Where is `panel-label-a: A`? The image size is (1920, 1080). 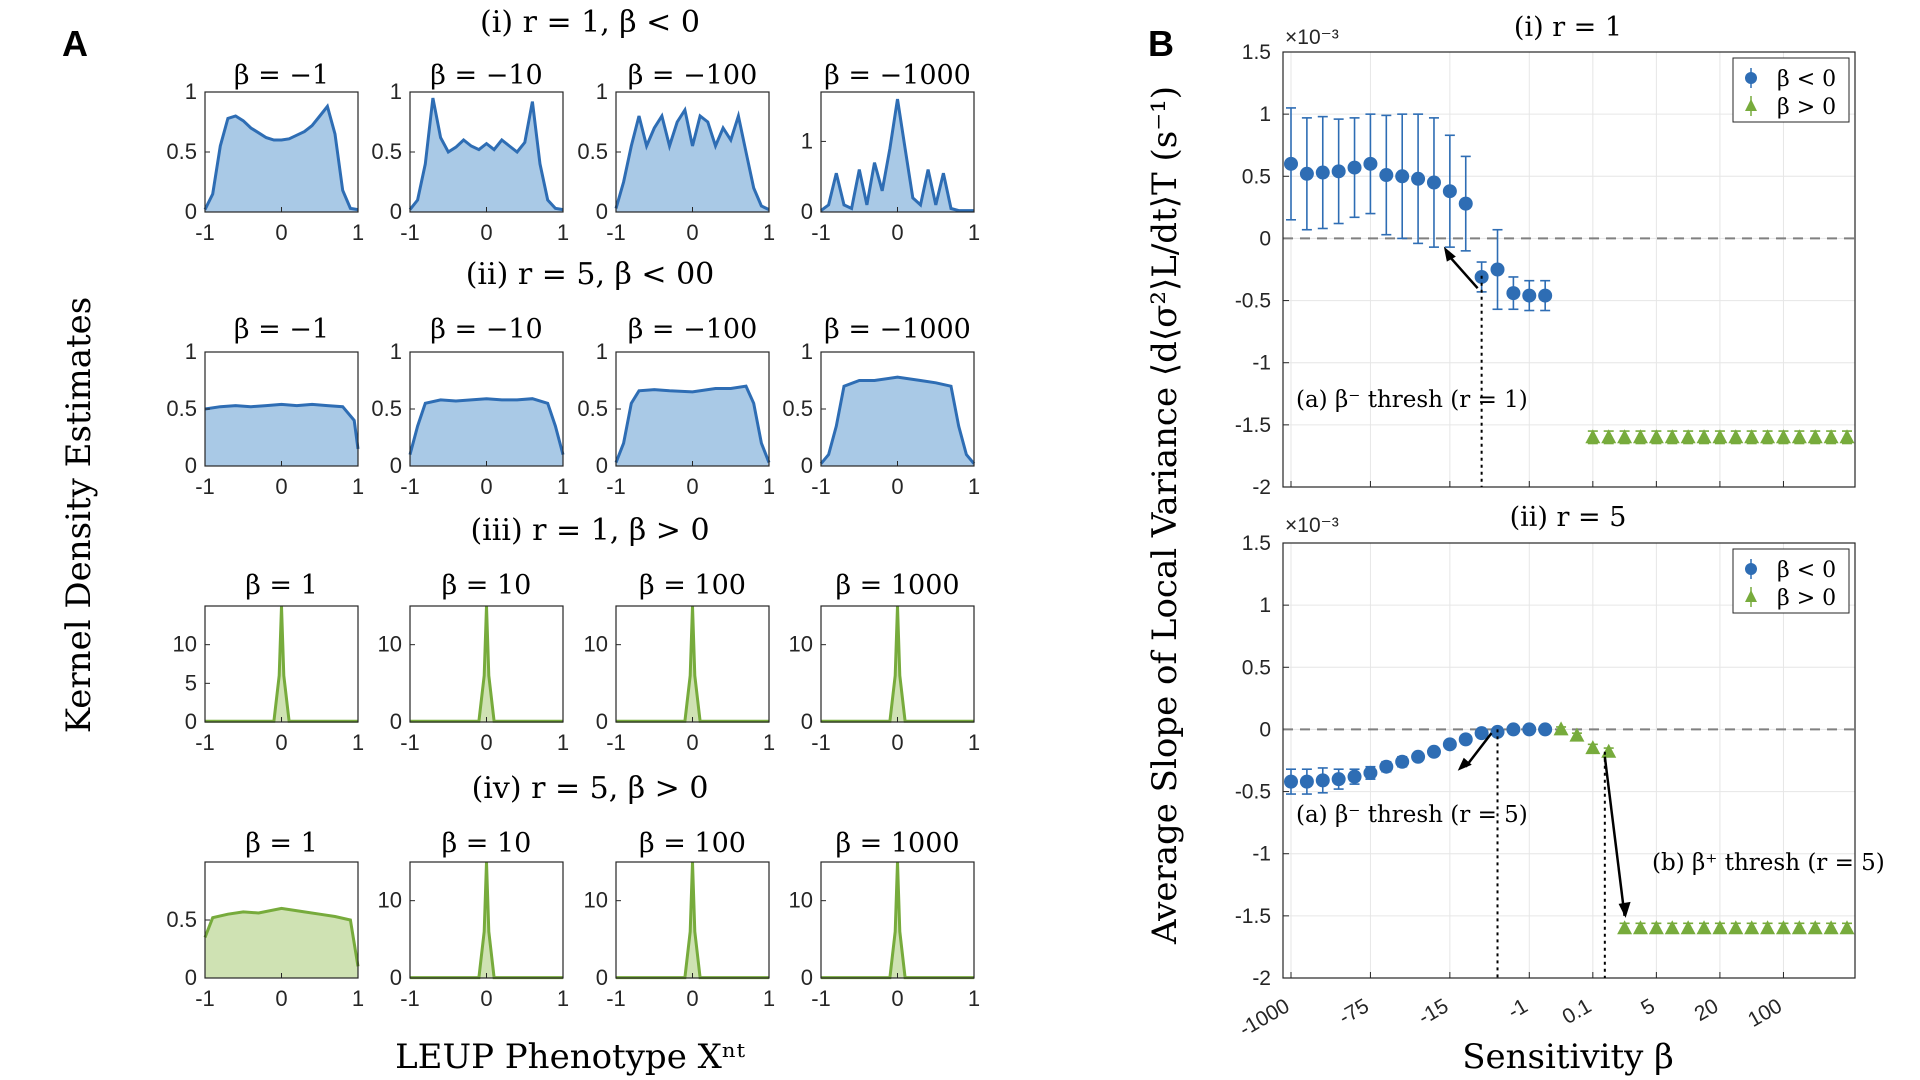
panel-label-a: A is located at coordinates (75, 43).